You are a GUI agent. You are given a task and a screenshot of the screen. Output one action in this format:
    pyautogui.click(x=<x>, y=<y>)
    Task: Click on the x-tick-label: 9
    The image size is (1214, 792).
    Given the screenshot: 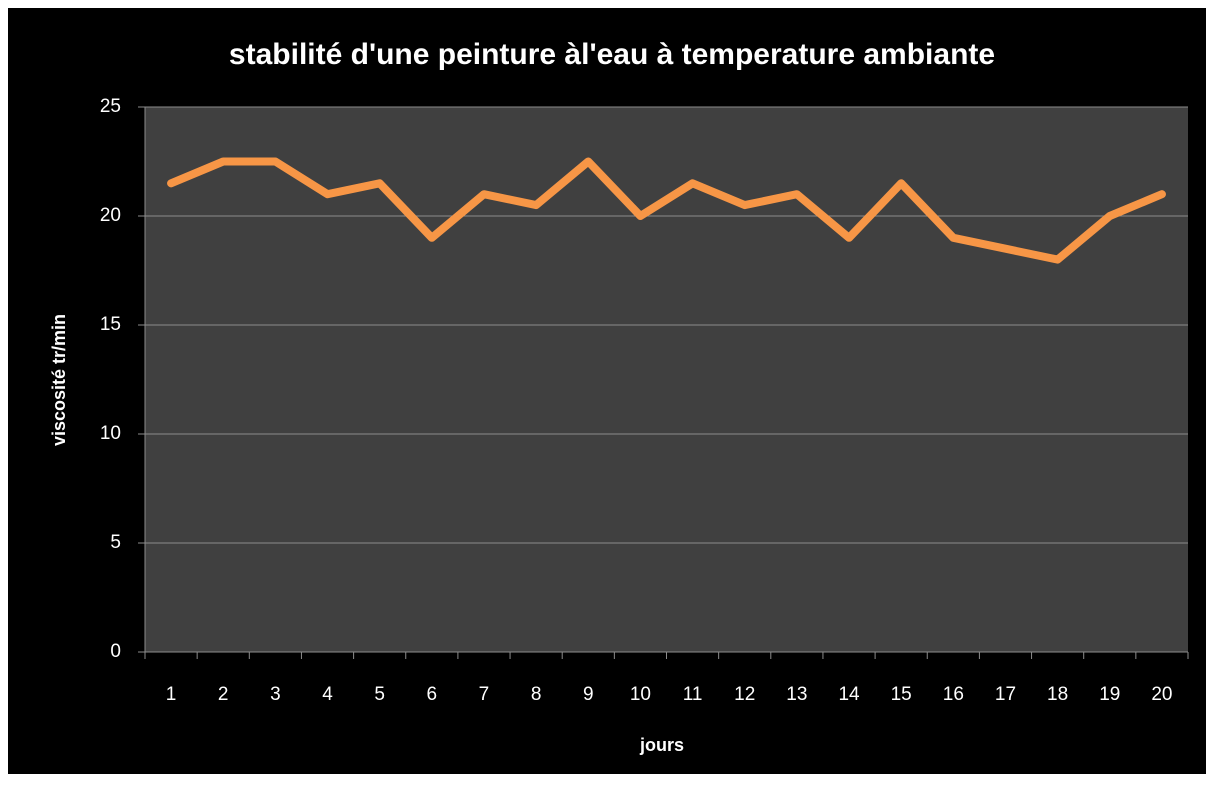 What is the action you would take?
    pyautogui.click(x=588, y=694)
    